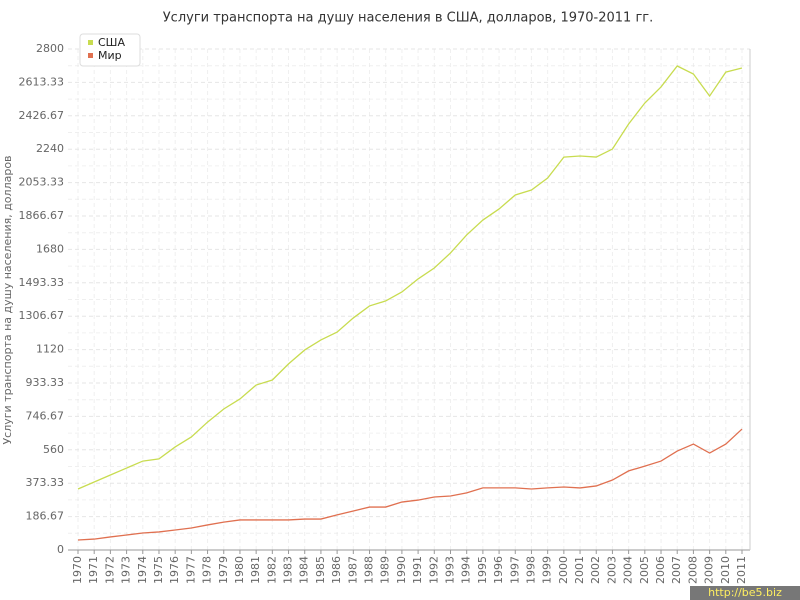 Image resolution: width=800 pixels, height=600 pixels. Describe the element at coordinates (50, 349) in the screenshot. I see `y-tick-label: 1120` at that location.